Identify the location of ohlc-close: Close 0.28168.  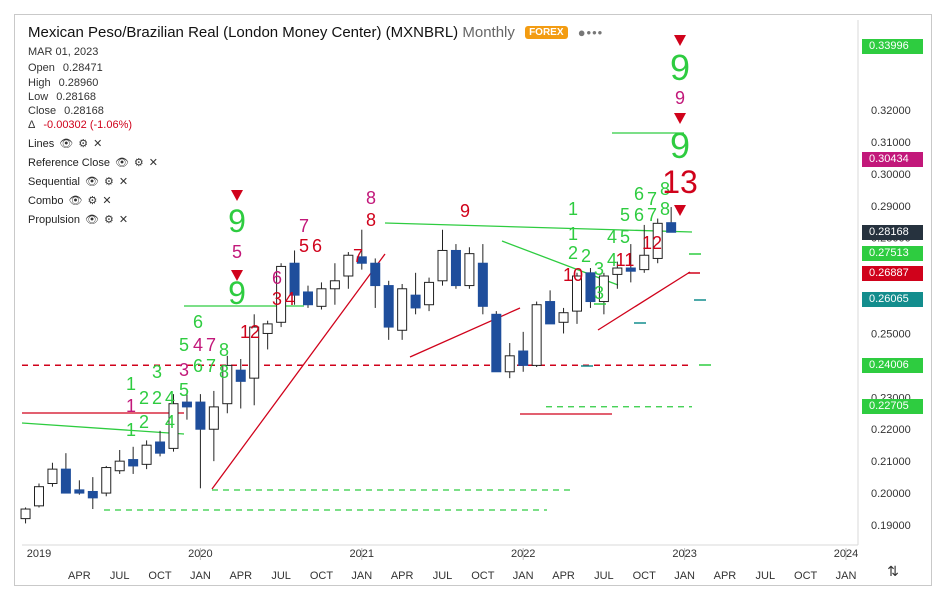
(66, 111).